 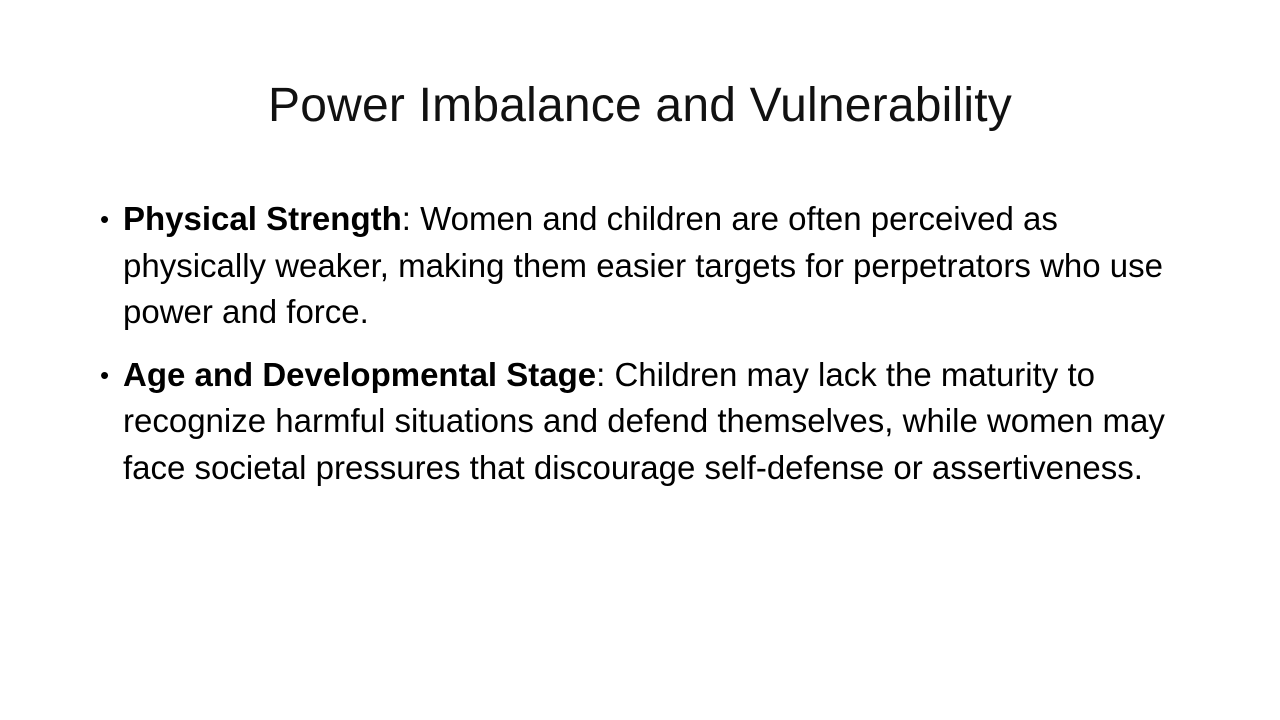 What do you see at coordinates (262, 218) in the screenshot?
I see `bullet-term: Physical Strength` at bounding box center [262, 218].